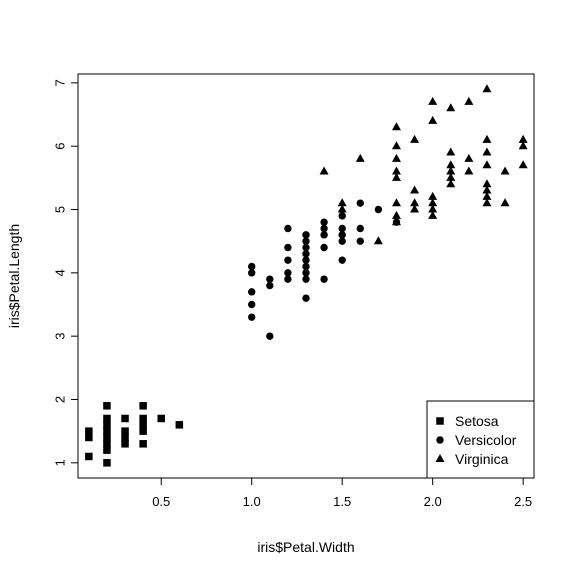  Describe the element at coordinates (482, 459) in the screenshot. I see `legend-virginica-label: Virginica` at that location.